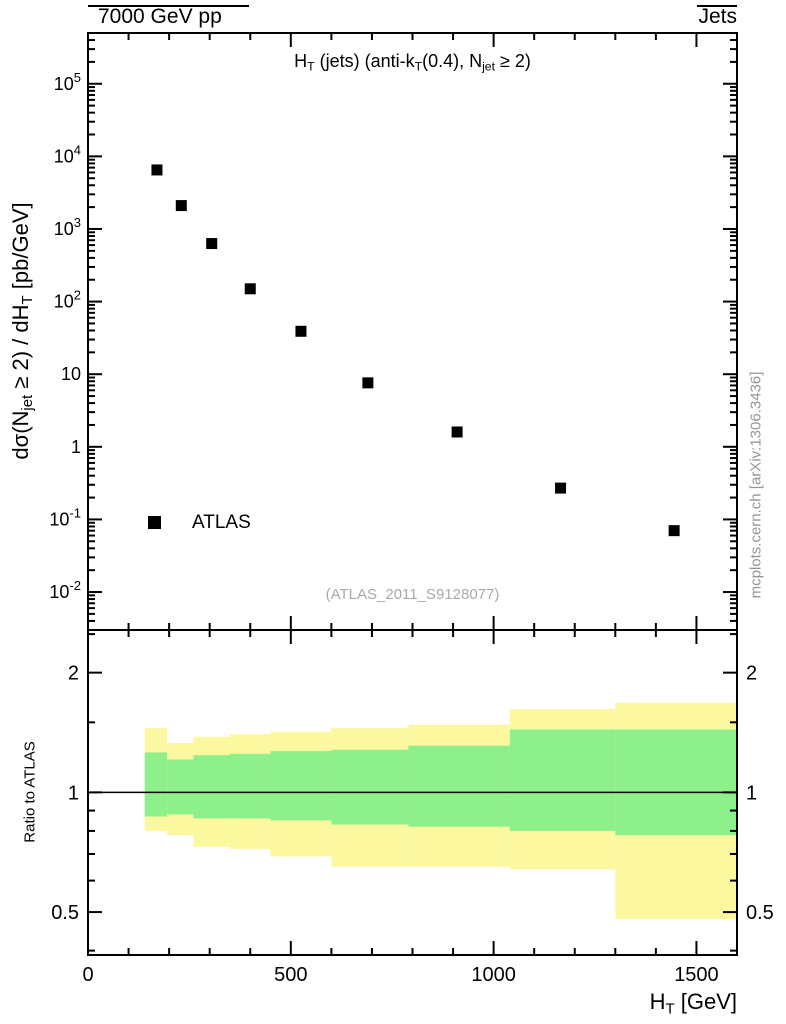  I want to click on watermark: (ATLAS_2011_S9128077), so click(412, 594).